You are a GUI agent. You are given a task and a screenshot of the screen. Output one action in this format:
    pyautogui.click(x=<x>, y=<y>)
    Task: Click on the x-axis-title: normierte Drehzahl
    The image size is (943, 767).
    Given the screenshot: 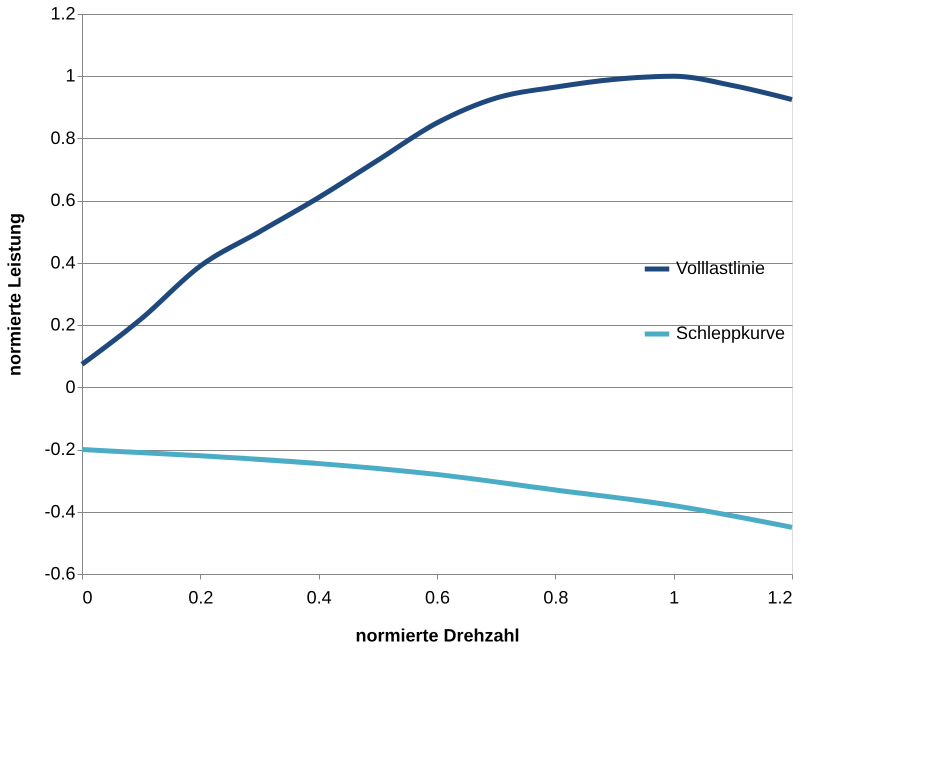 What is the action you would take?
    pyautogui.click(x=437, y=636)
    